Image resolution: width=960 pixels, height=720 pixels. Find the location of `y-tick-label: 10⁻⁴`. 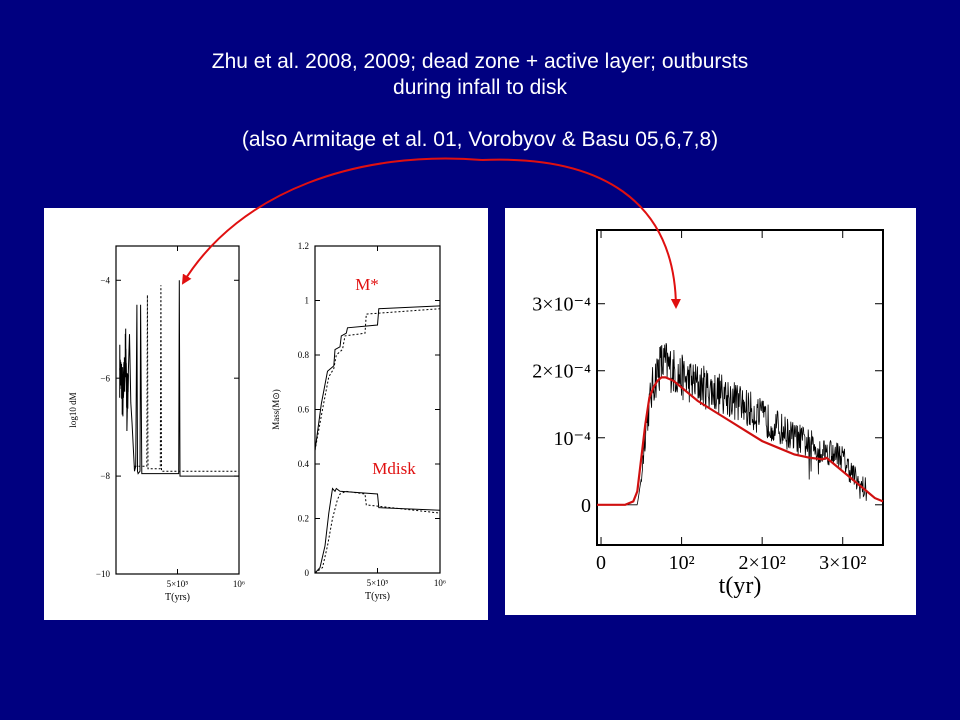

y-tick-label: 10⁻⁴ is located at coordinates (572, 439).